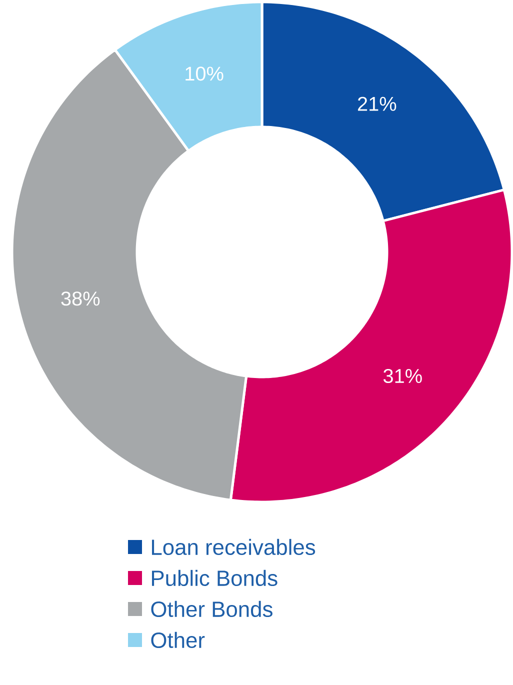  Describe the element at coordinates (205, 73) in the screenshot. I see `data-label: 10%` at that location.